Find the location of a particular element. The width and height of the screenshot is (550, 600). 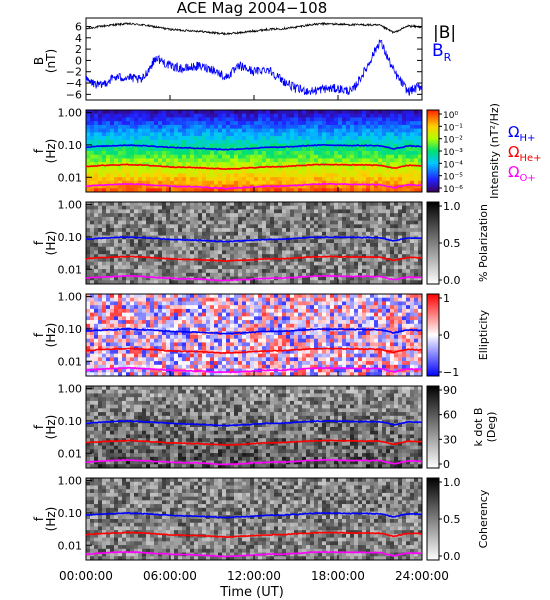

colorbar-tick-label: 10⁻² is located at coordinates (453, 141).